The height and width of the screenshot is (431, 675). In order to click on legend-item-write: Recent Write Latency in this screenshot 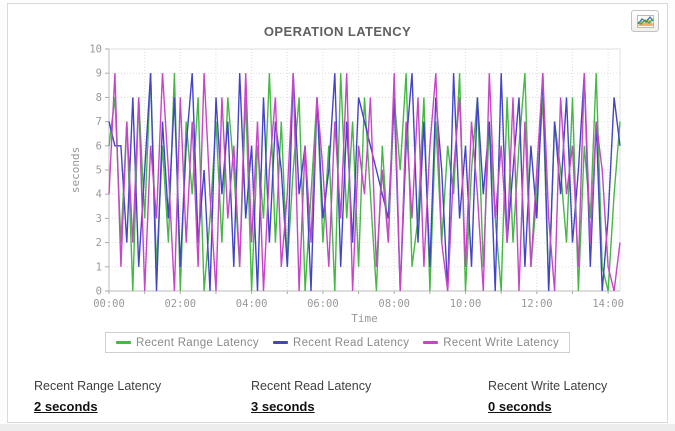, I will do `click(491, 343)`.